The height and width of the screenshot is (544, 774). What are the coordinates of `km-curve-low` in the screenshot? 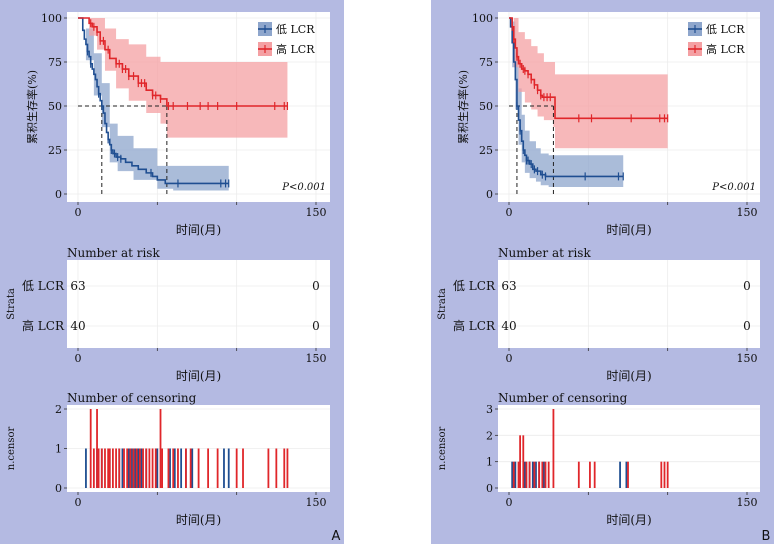 It's located at (153, 101).